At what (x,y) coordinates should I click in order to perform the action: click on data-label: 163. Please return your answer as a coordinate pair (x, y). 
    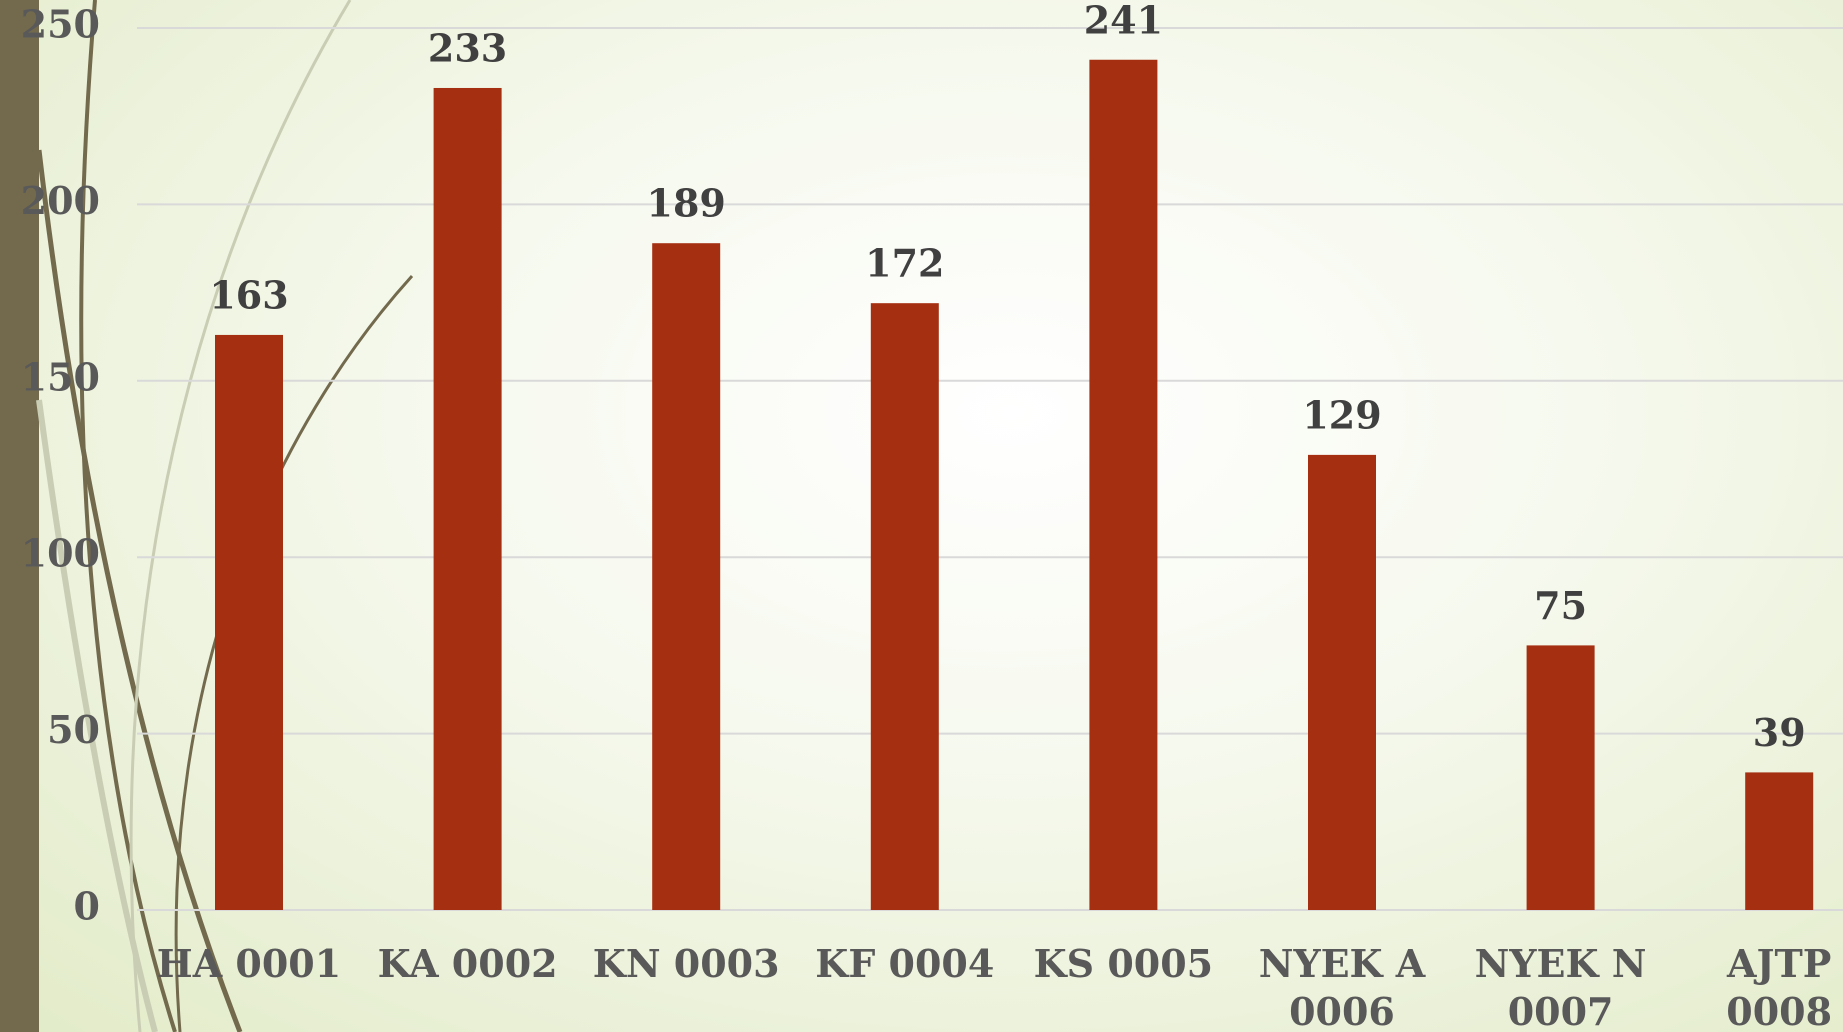
    Looking at the image, I should click on (248, 294).